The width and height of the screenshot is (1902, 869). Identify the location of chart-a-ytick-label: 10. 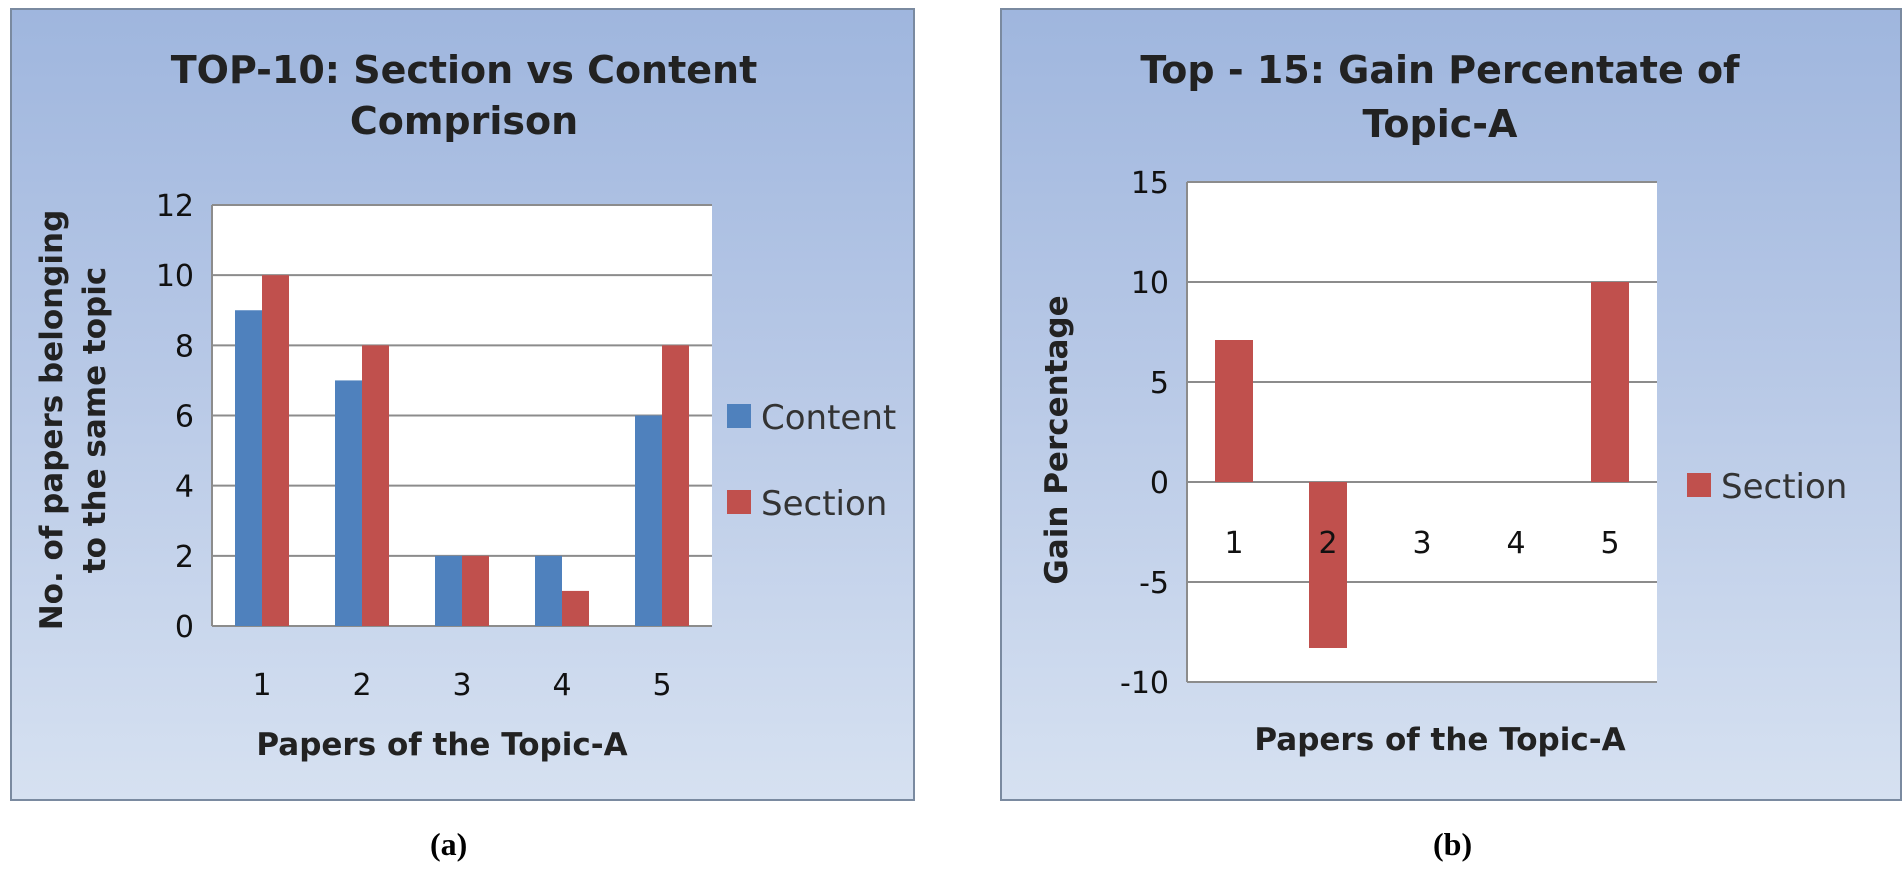
(175, 276).